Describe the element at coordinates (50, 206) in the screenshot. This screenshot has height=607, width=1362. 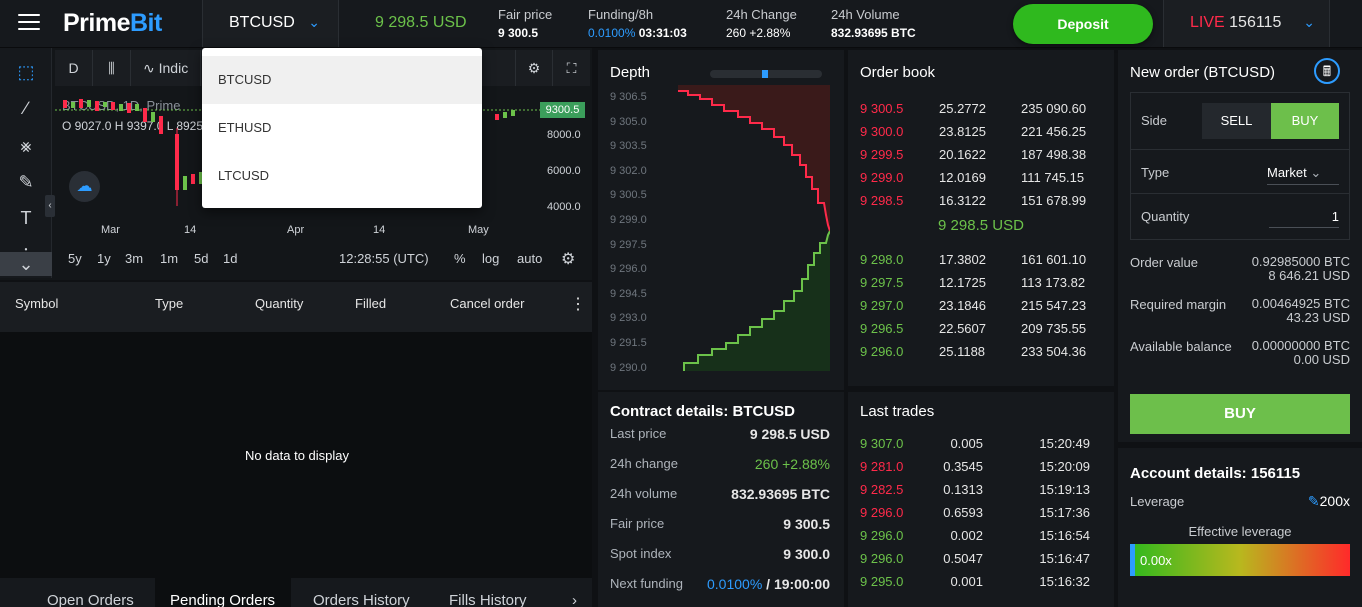
I see `collapse-toolbar-icon: ‹` at that location.